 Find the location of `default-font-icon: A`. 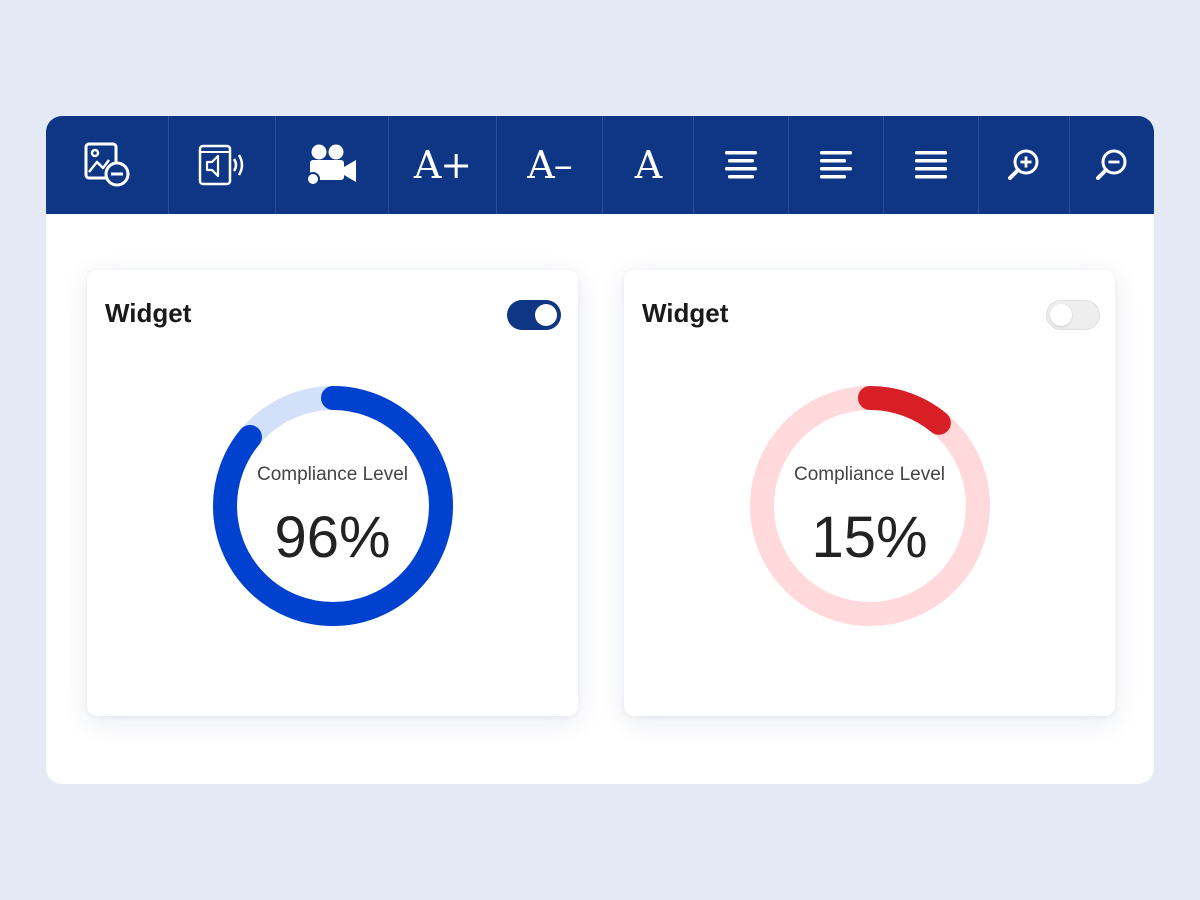

default-font-icon: A is located at coordinates (648, 165).